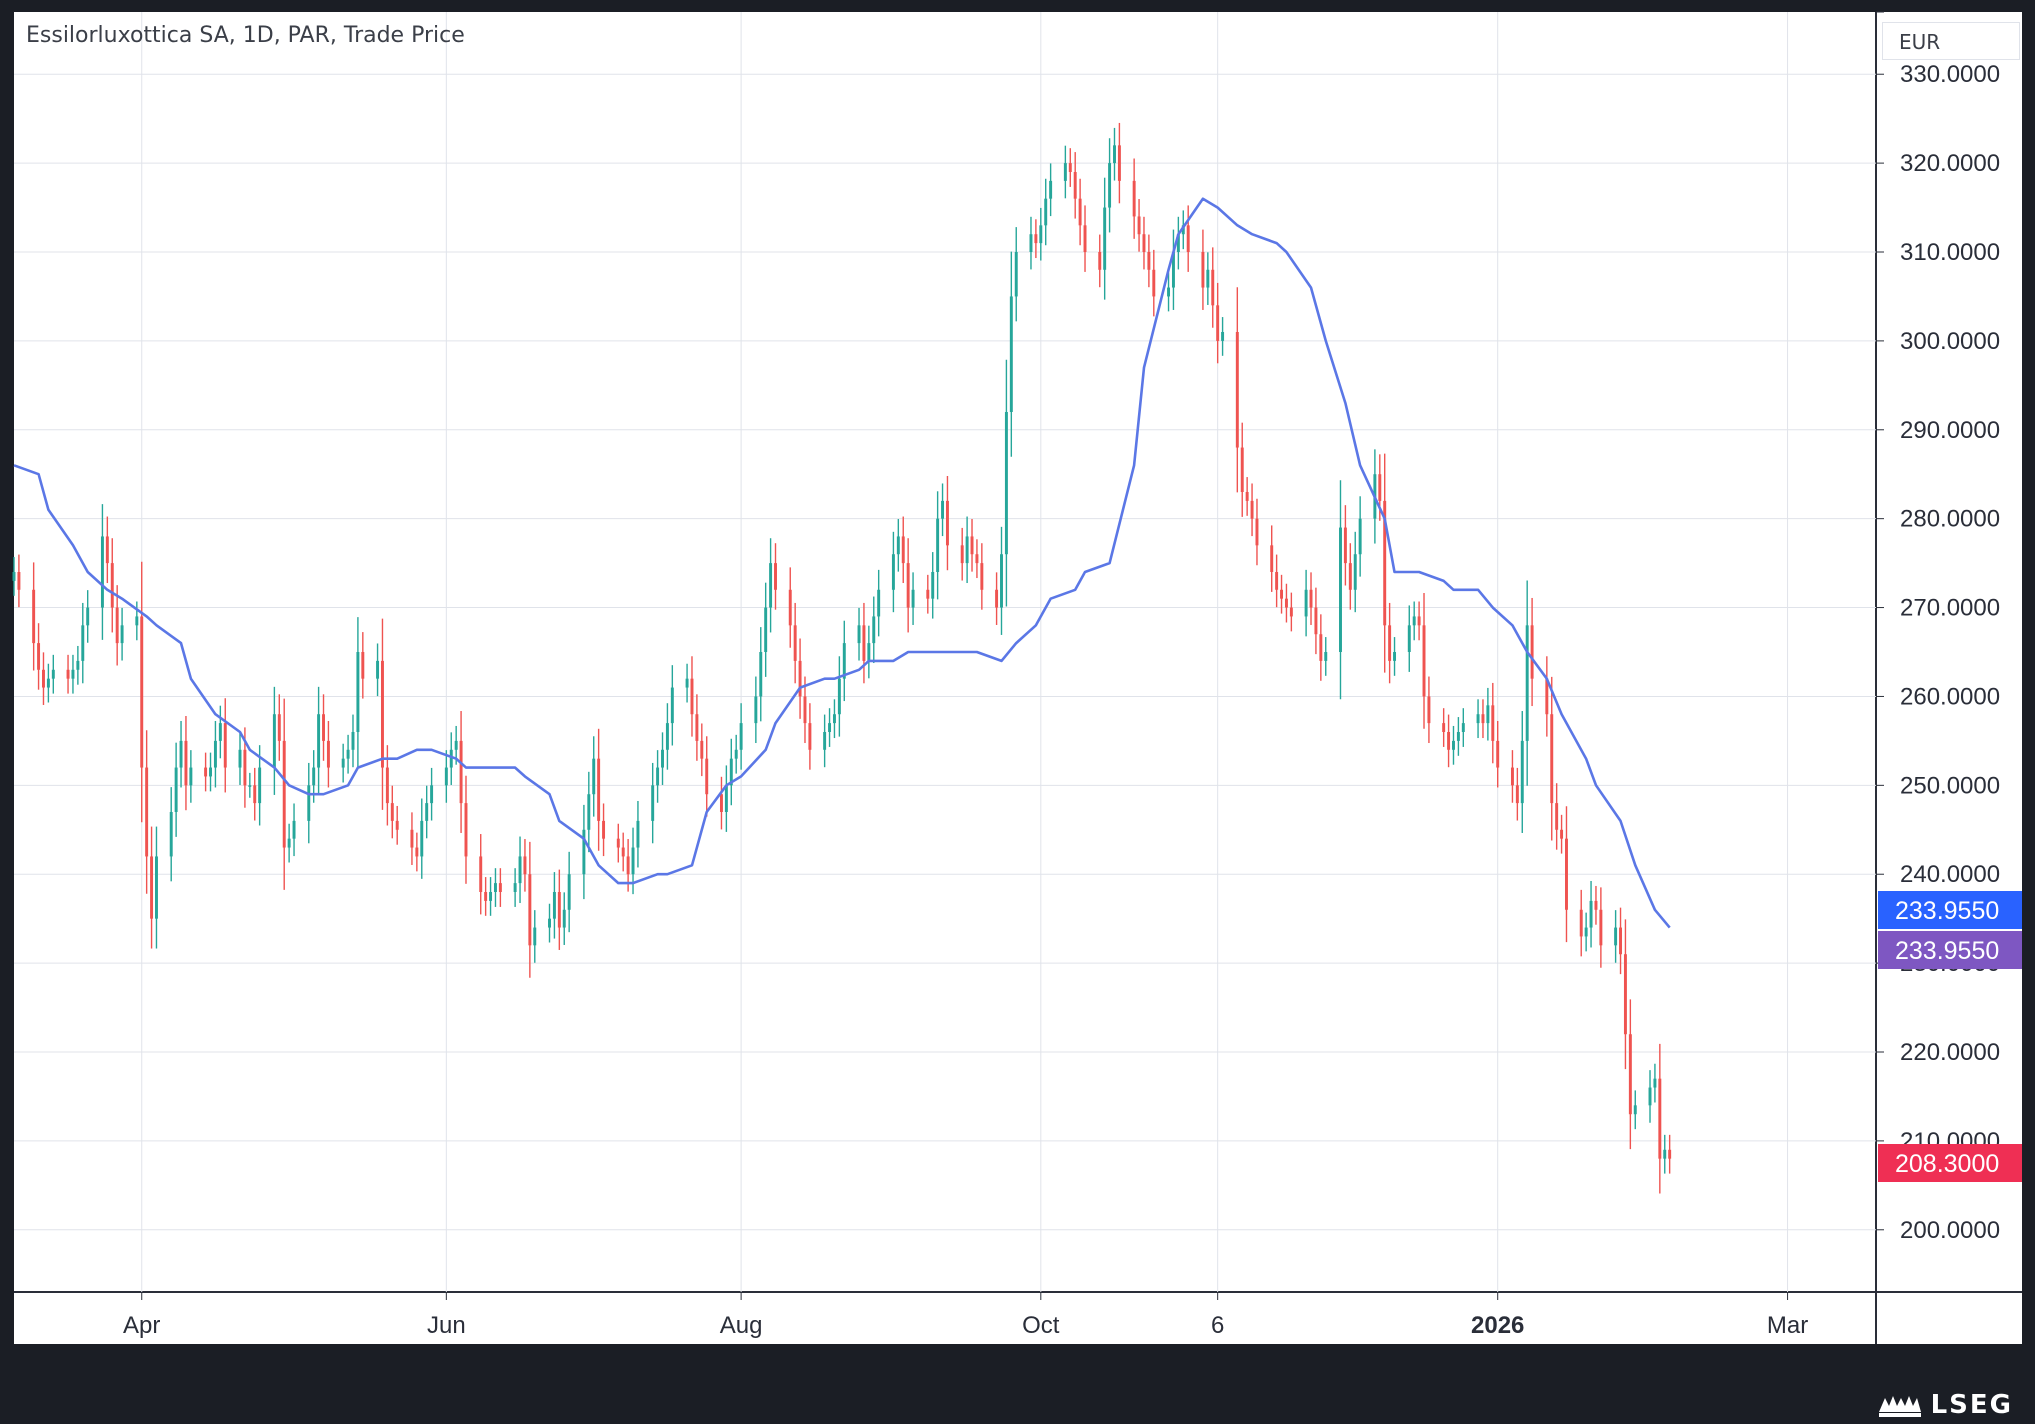 This screenshot has height=1424, width=2035. I want to click on currency-selector: EUR, so click(1951, 41).